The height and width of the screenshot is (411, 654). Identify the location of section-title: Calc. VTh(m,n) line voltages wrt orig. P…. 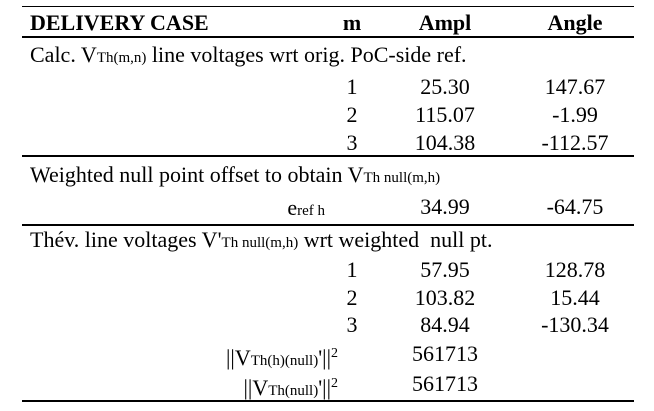
(248, 56).